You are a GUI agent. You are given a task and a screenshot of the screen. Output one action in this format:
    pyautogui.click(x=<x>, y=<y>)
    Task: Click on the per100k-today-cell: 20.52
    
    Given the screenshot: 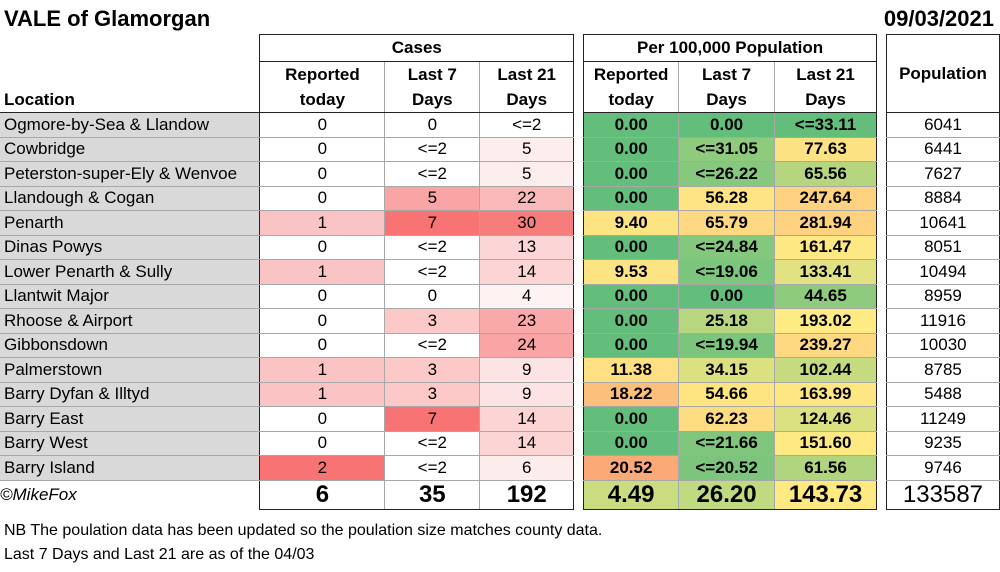 What is the action you would take?
    pyautogui.click(x=631, y=468)
    